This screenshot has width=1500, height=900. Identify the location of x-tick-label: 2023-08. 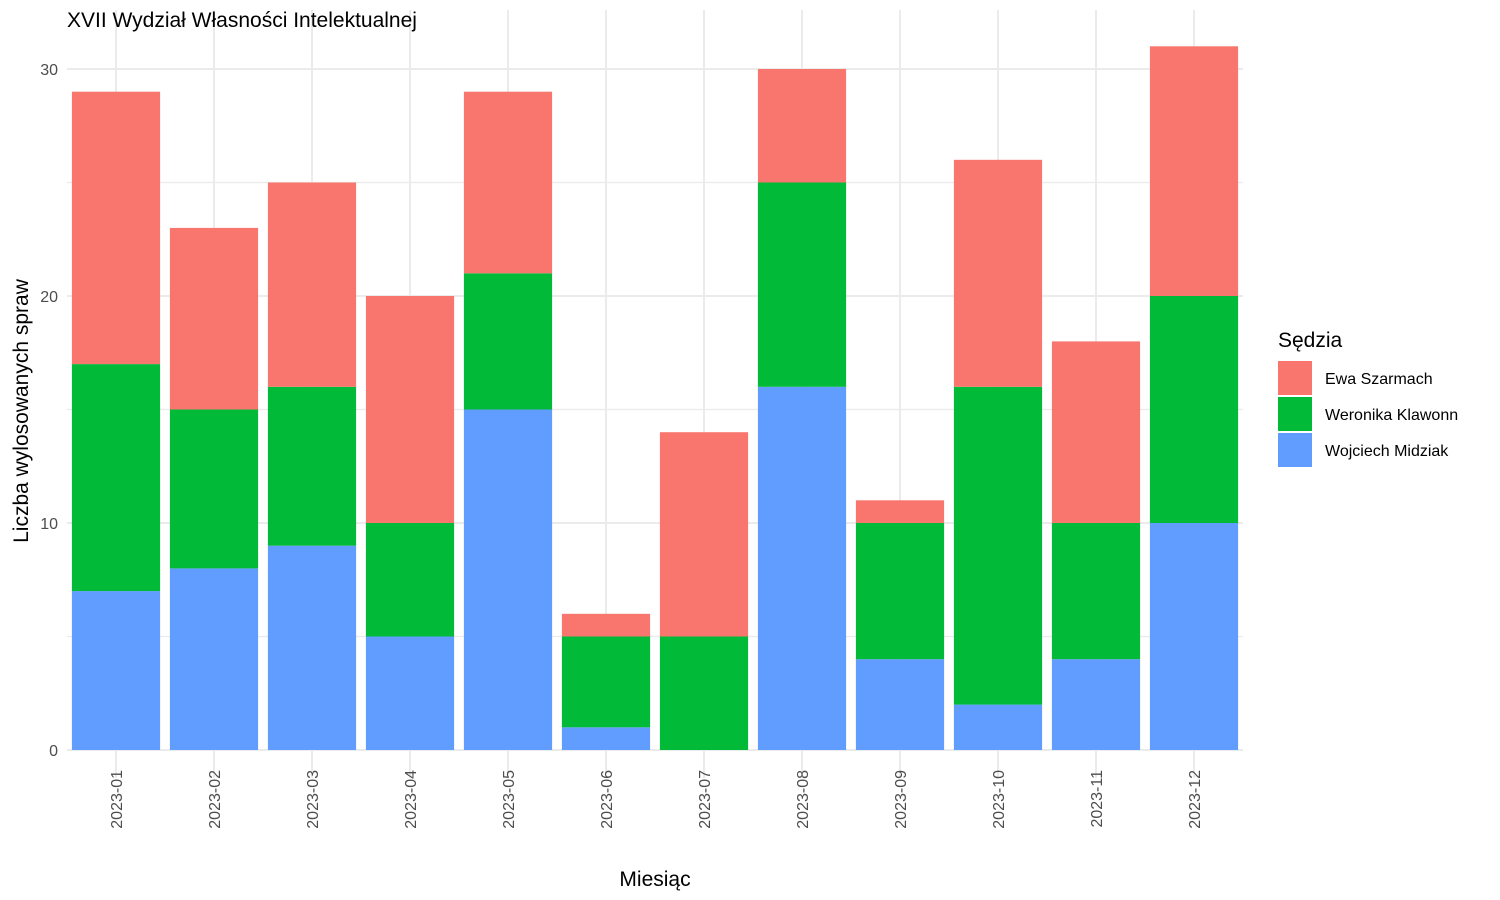
(803, 799).